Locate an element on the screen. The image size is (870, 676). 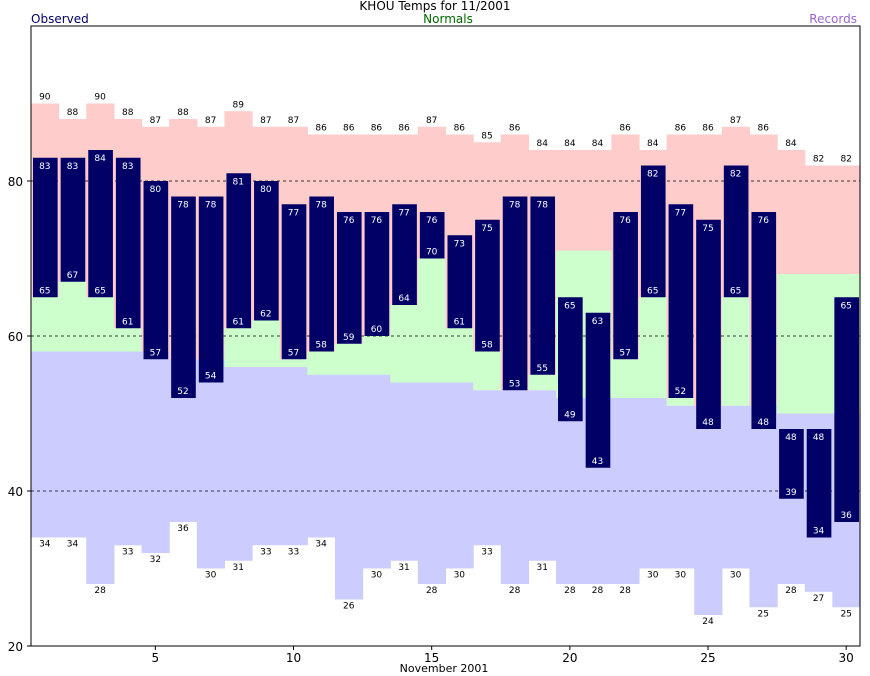
observed-low-label: 60 is located at coordinates (377, 330).